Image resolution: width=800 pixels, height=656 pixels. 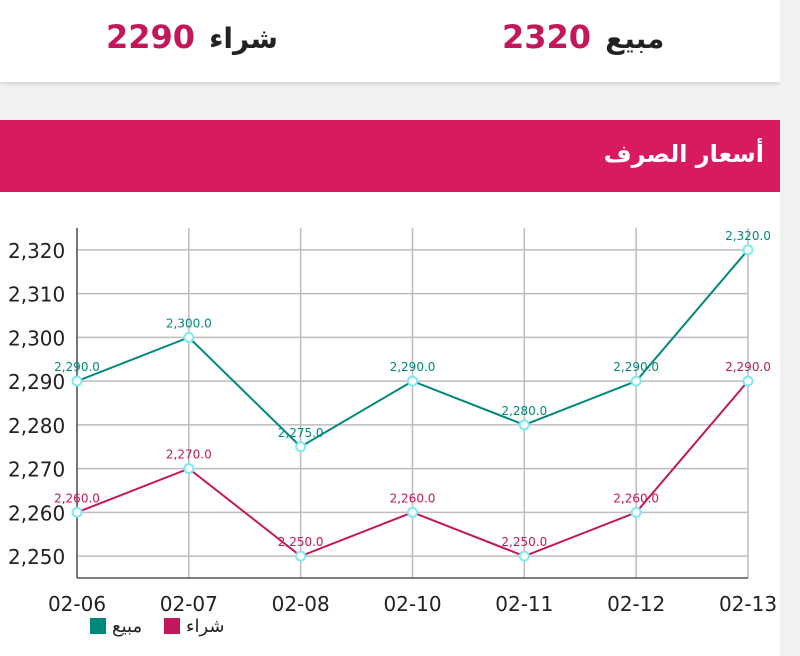 What do you see at coordinates (636, 604) in the screenshot?
I see `x-tick-label: 02-12` at bounding box center [636, 604].